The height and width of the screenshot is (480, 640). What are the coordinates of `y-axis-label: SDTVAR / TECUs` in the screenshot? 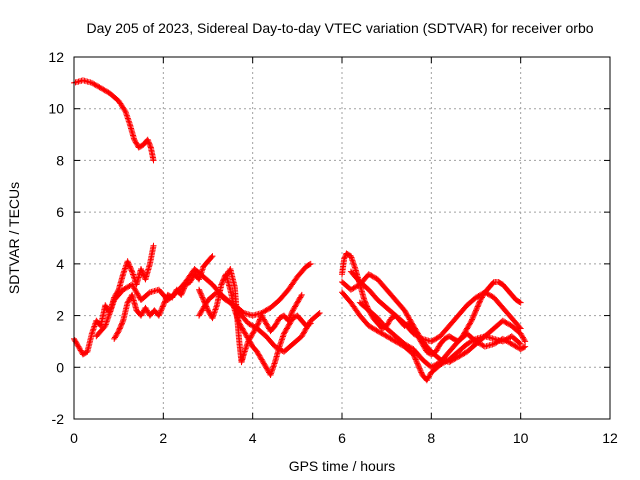 It's located at (14, 238).